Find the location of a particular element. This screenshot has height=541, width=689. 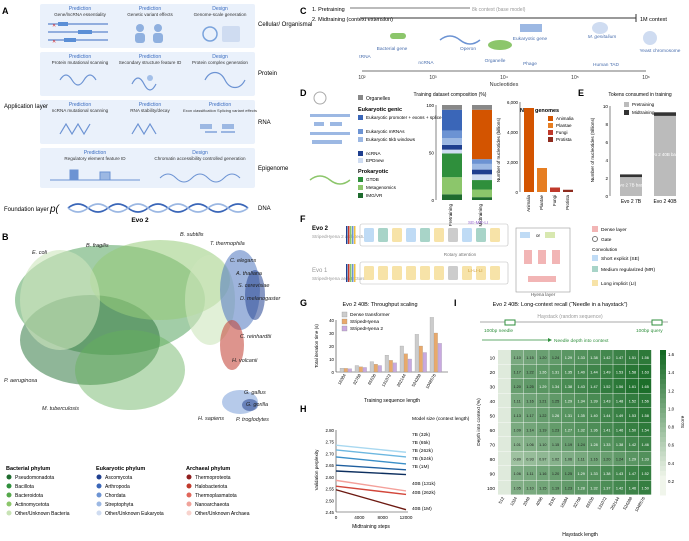

arch-block is located at coordinates (383, 235).